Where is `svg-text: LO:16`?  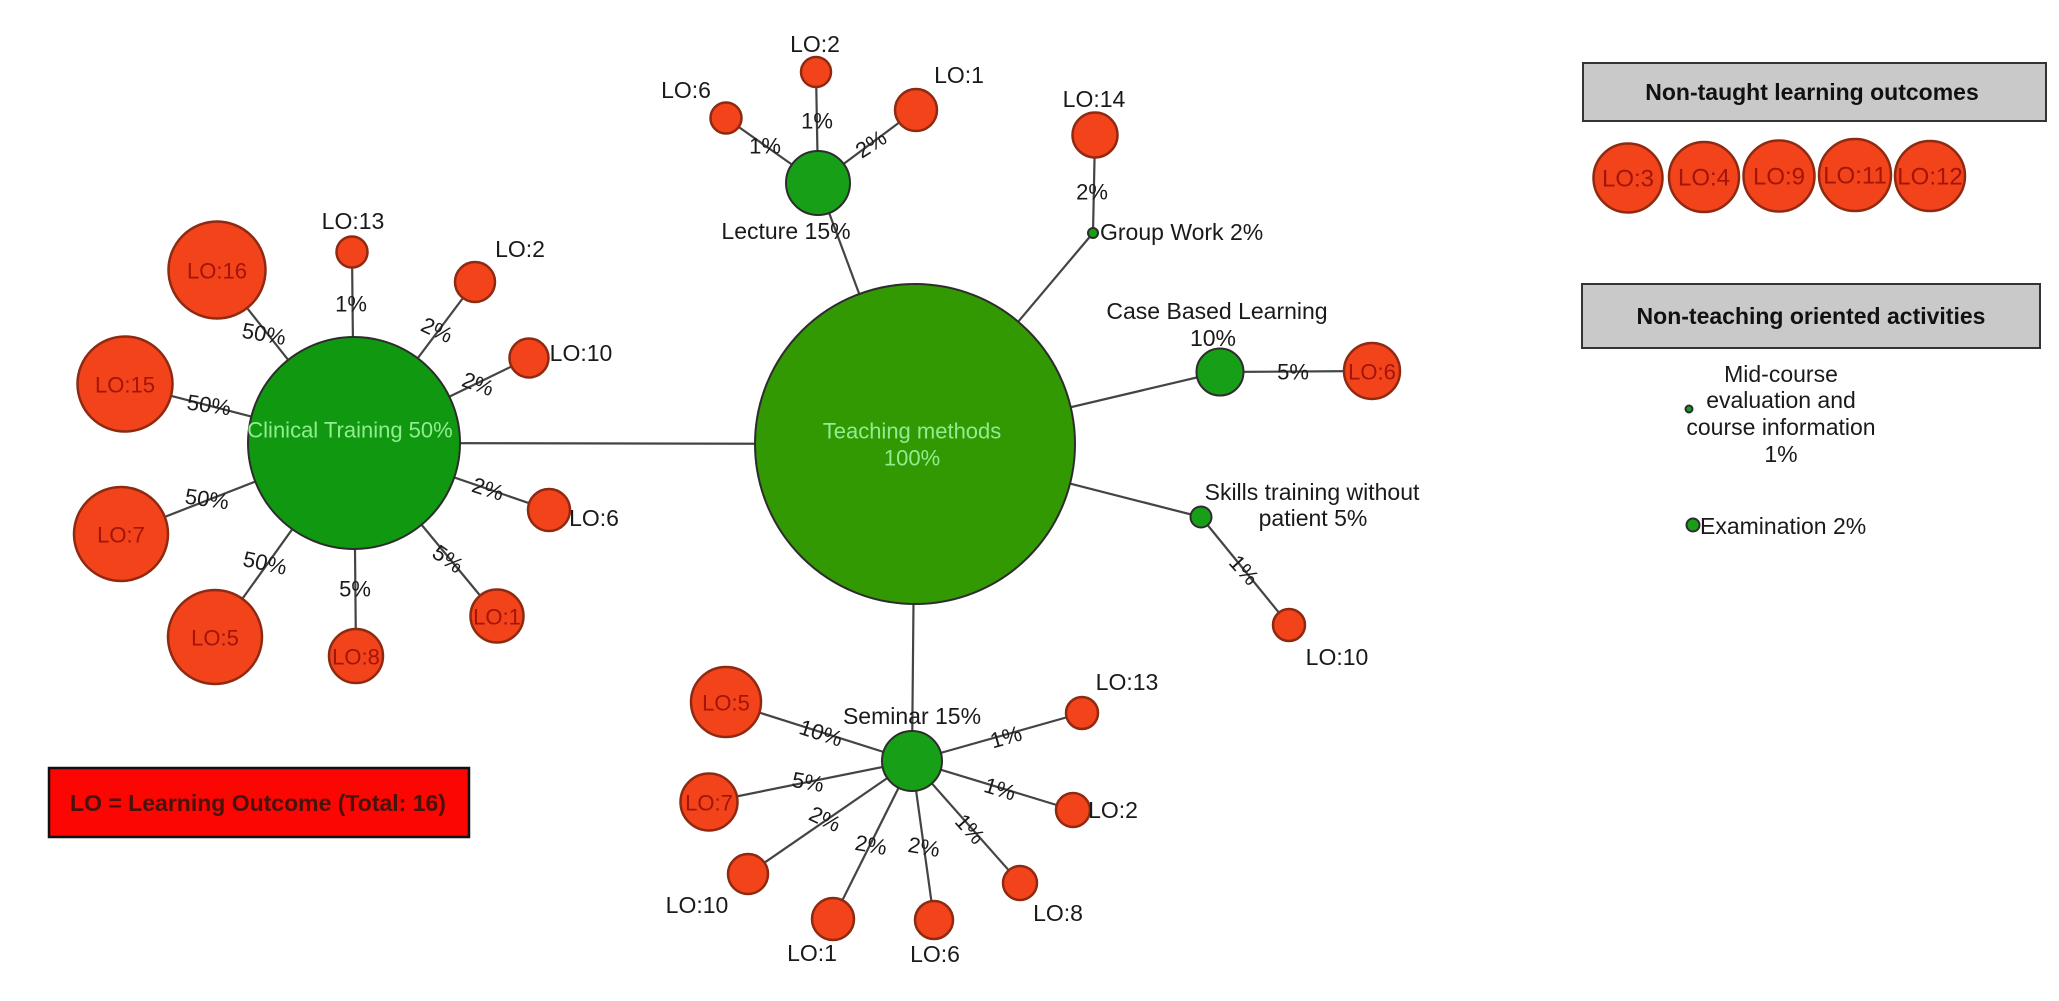
svg-text: LO:16 is located at coordinates (217, 271).